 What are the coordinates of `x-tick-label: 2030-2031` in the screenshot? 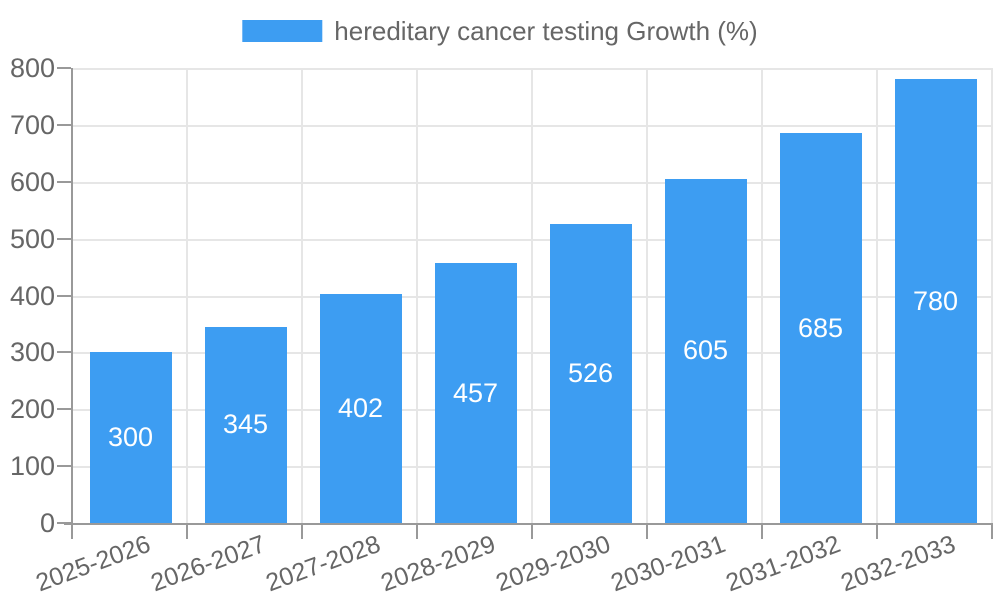 It's located at (668, 564).